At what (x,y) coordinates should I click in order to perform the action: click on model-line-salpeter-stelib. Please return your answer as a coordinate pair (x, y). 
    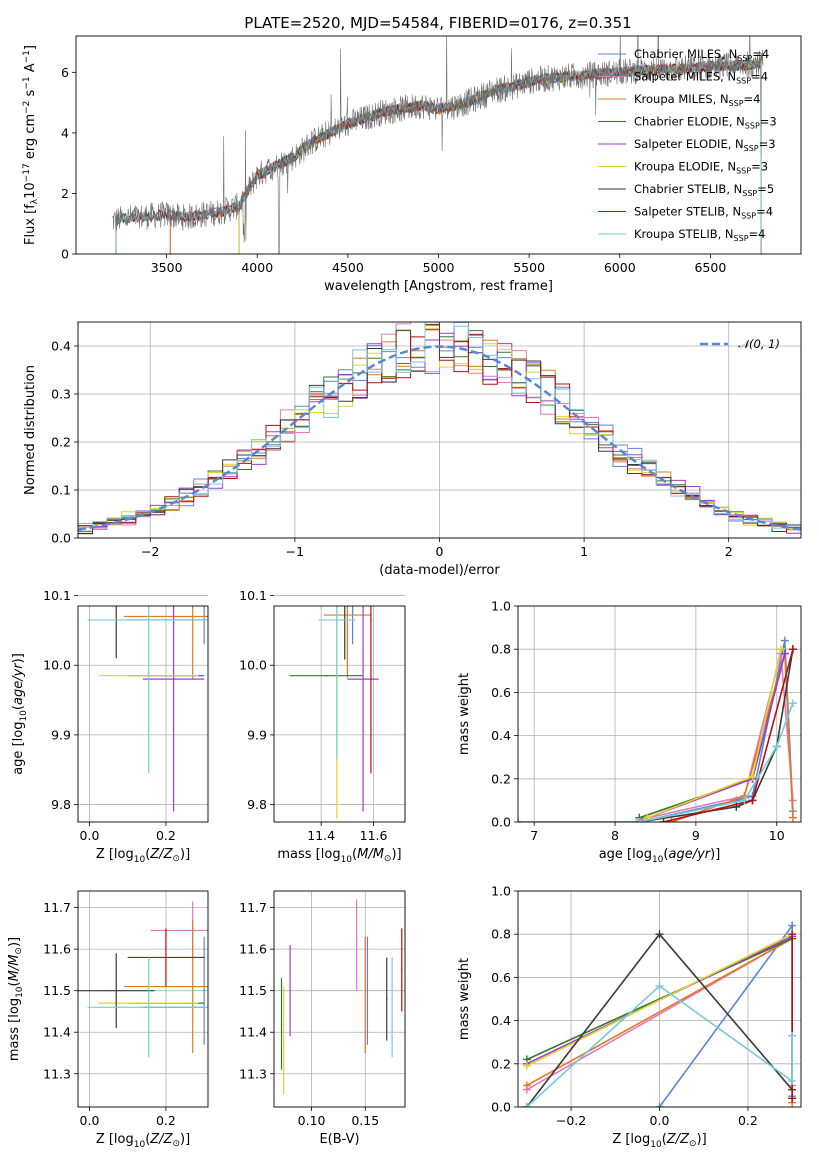
    Looking at the image, I should click on (438, 156).